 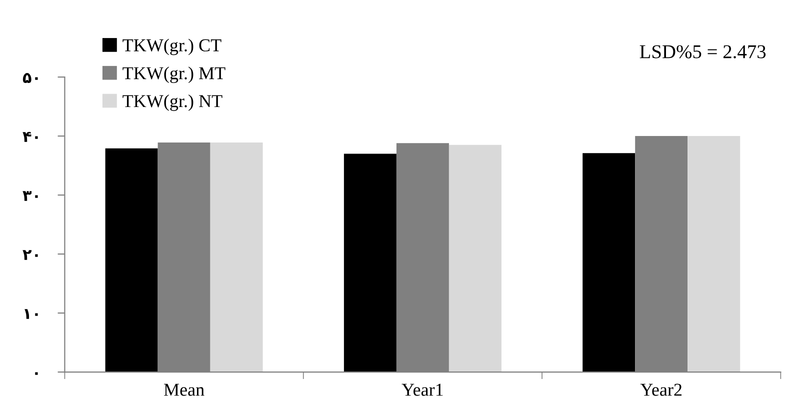 What do you see at coordinates (36, 373) in the screenshot?
I see `y-tick-label: ۰` at bounding box center [36, 373].